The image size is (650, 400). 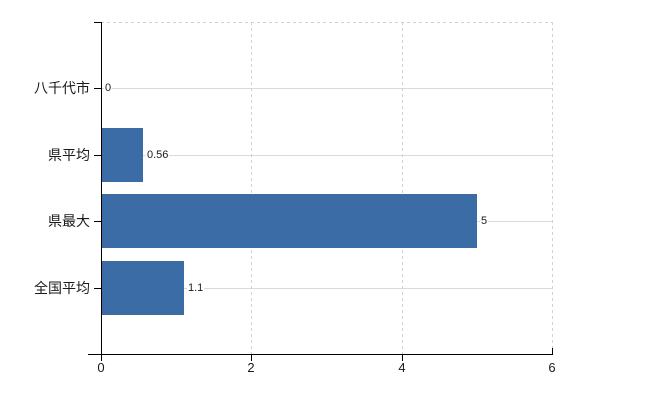 I want to click on bar-value-label: 5, so click(x=484, y=221).